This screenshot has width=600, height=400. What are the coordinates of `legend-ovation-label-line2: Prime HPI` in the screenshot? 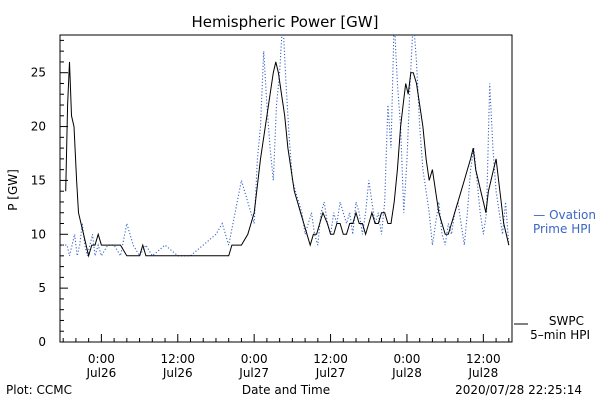 It's located at (562, 229).